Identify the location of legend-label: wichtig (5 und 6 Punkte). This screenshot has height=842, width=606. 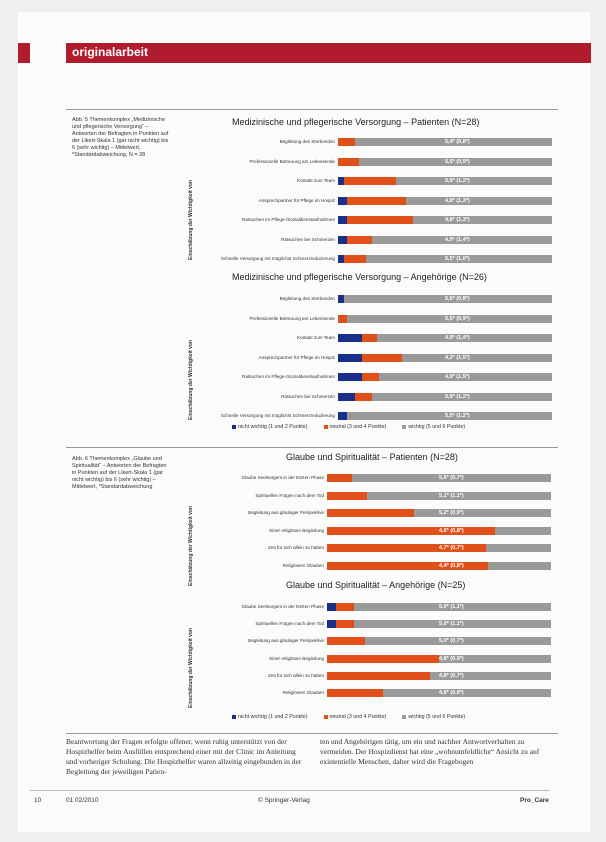
(437, 427).